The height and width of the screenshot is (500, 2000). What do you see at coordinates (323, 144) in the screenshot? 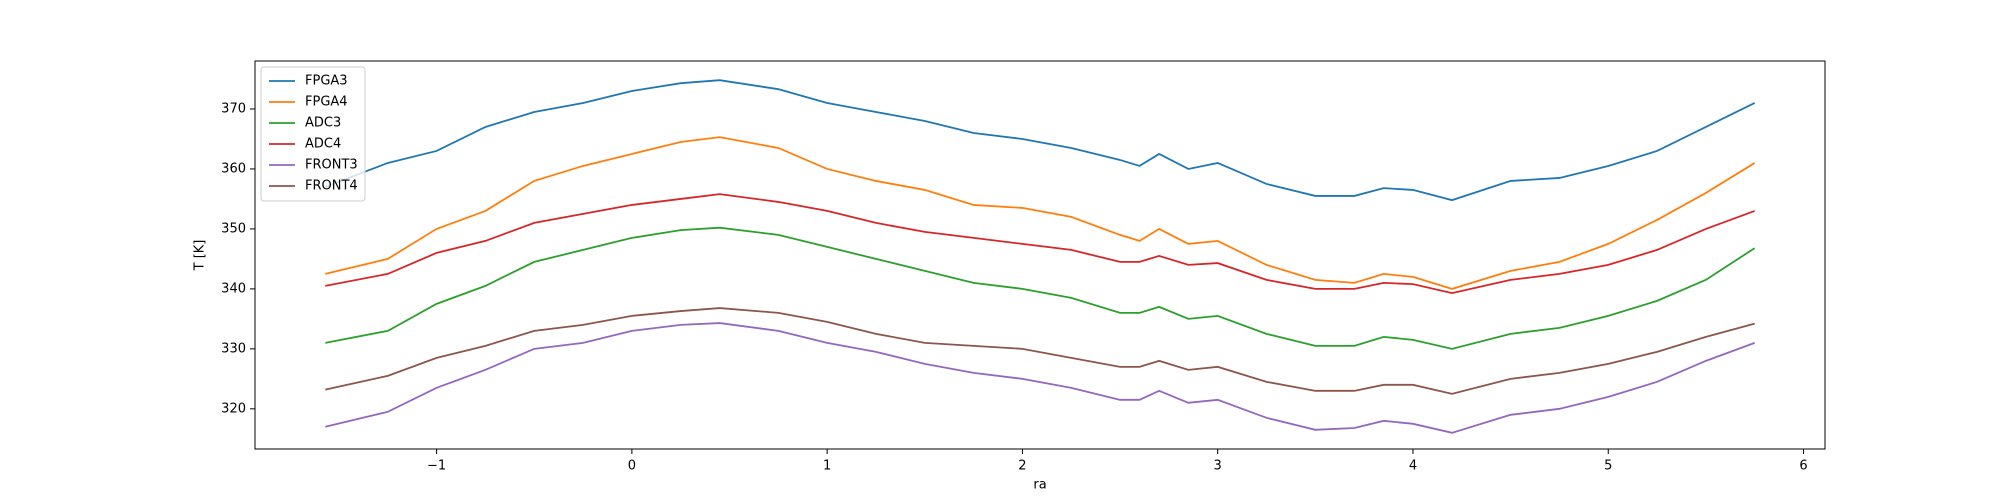
I see `legend-label: ADC4` at bounding box center [323, 144].